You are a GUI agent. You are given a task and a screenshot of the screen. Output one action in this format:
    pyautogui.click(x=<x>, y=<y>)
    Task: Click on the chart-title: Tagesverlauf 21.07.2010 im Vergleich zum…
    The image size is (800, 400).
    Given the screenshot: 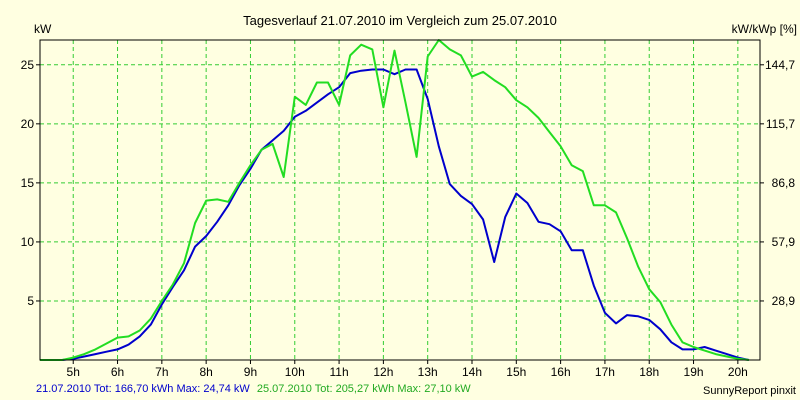 What is the action you would take?
    pyautogui.click(x=400, y=20)
    